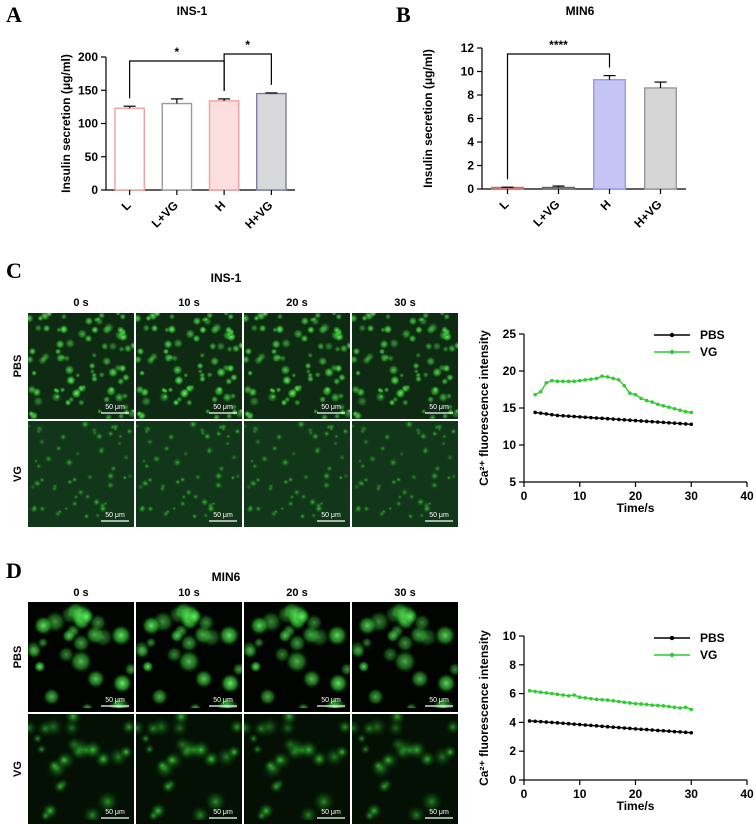  I want to click on x-tick-label: 40, so click(747, 794).